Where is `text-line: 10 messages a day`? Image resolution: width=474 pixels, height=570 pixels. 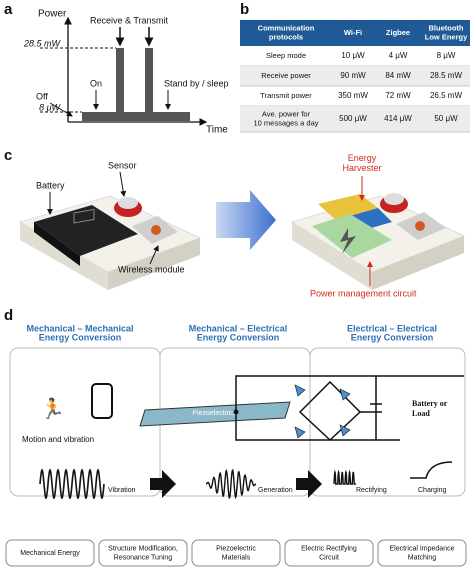 text-line: 10 messages a day is located at coordinates (285, 122).